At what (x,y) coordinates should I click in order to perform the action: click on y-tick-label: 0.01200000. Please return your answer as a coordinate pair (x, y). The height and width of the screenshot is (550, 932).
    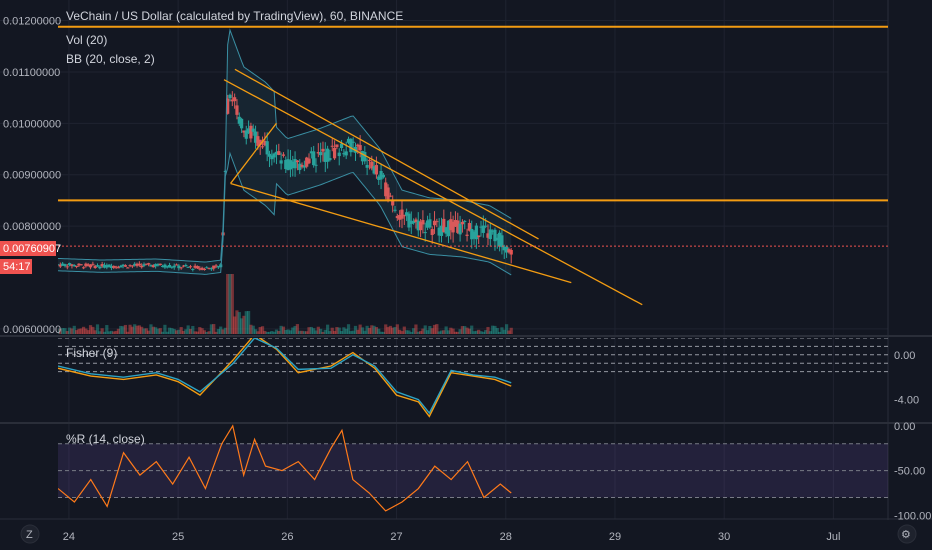
    Looking at the image, I should click on (32, 22).